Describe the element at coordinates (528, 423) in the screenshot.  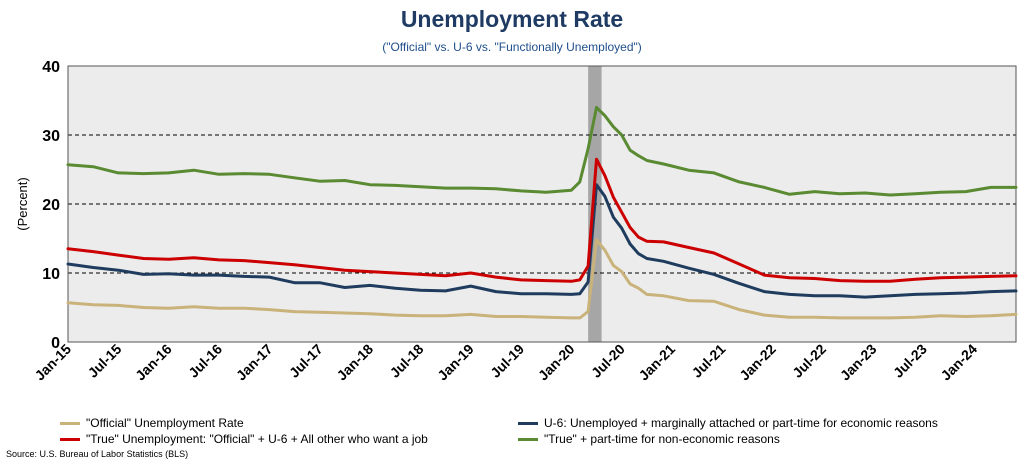
I see `legend-swatch-u6` at that location.